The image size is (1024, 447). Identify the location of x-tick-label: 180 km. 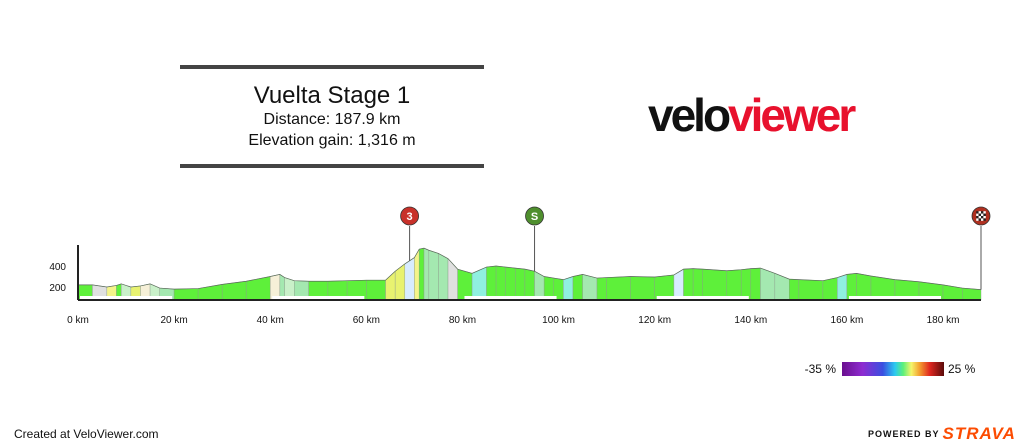
(943, 320).